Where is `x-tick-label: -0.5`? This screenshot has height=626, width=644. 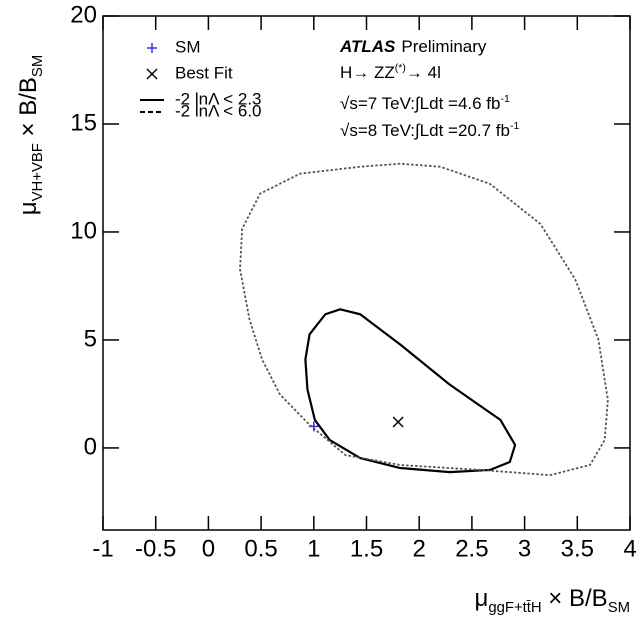 x-tick-label: -0.5 is located at coordinates (155, 548).